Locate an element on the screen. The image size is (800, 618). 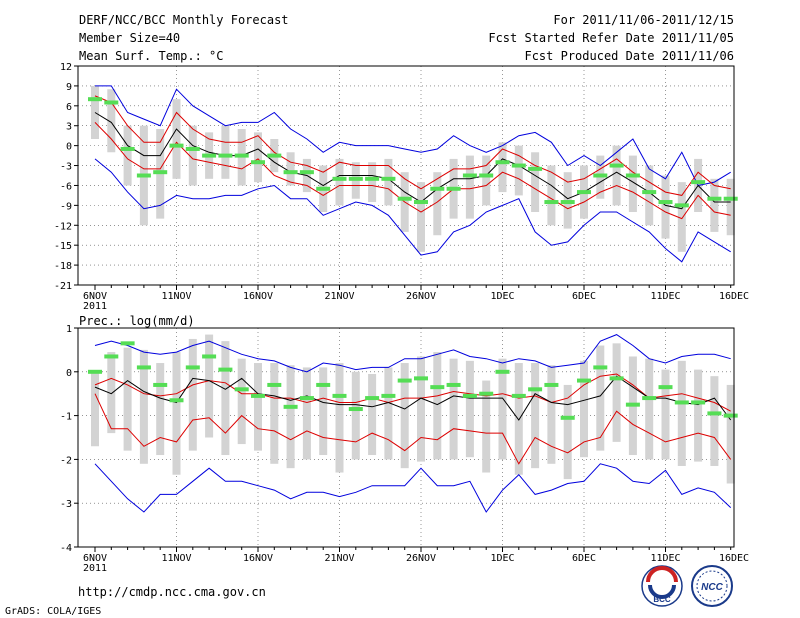
y-tick-label: -3 is located at coordinates (66, 504).